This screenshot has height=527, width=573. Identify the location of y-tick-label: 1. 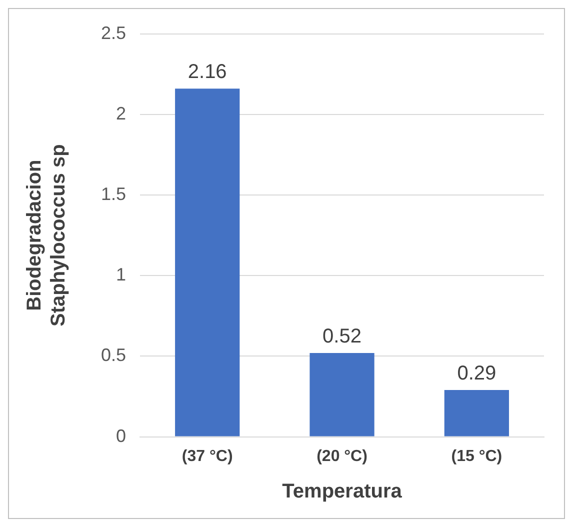
(121, 274).